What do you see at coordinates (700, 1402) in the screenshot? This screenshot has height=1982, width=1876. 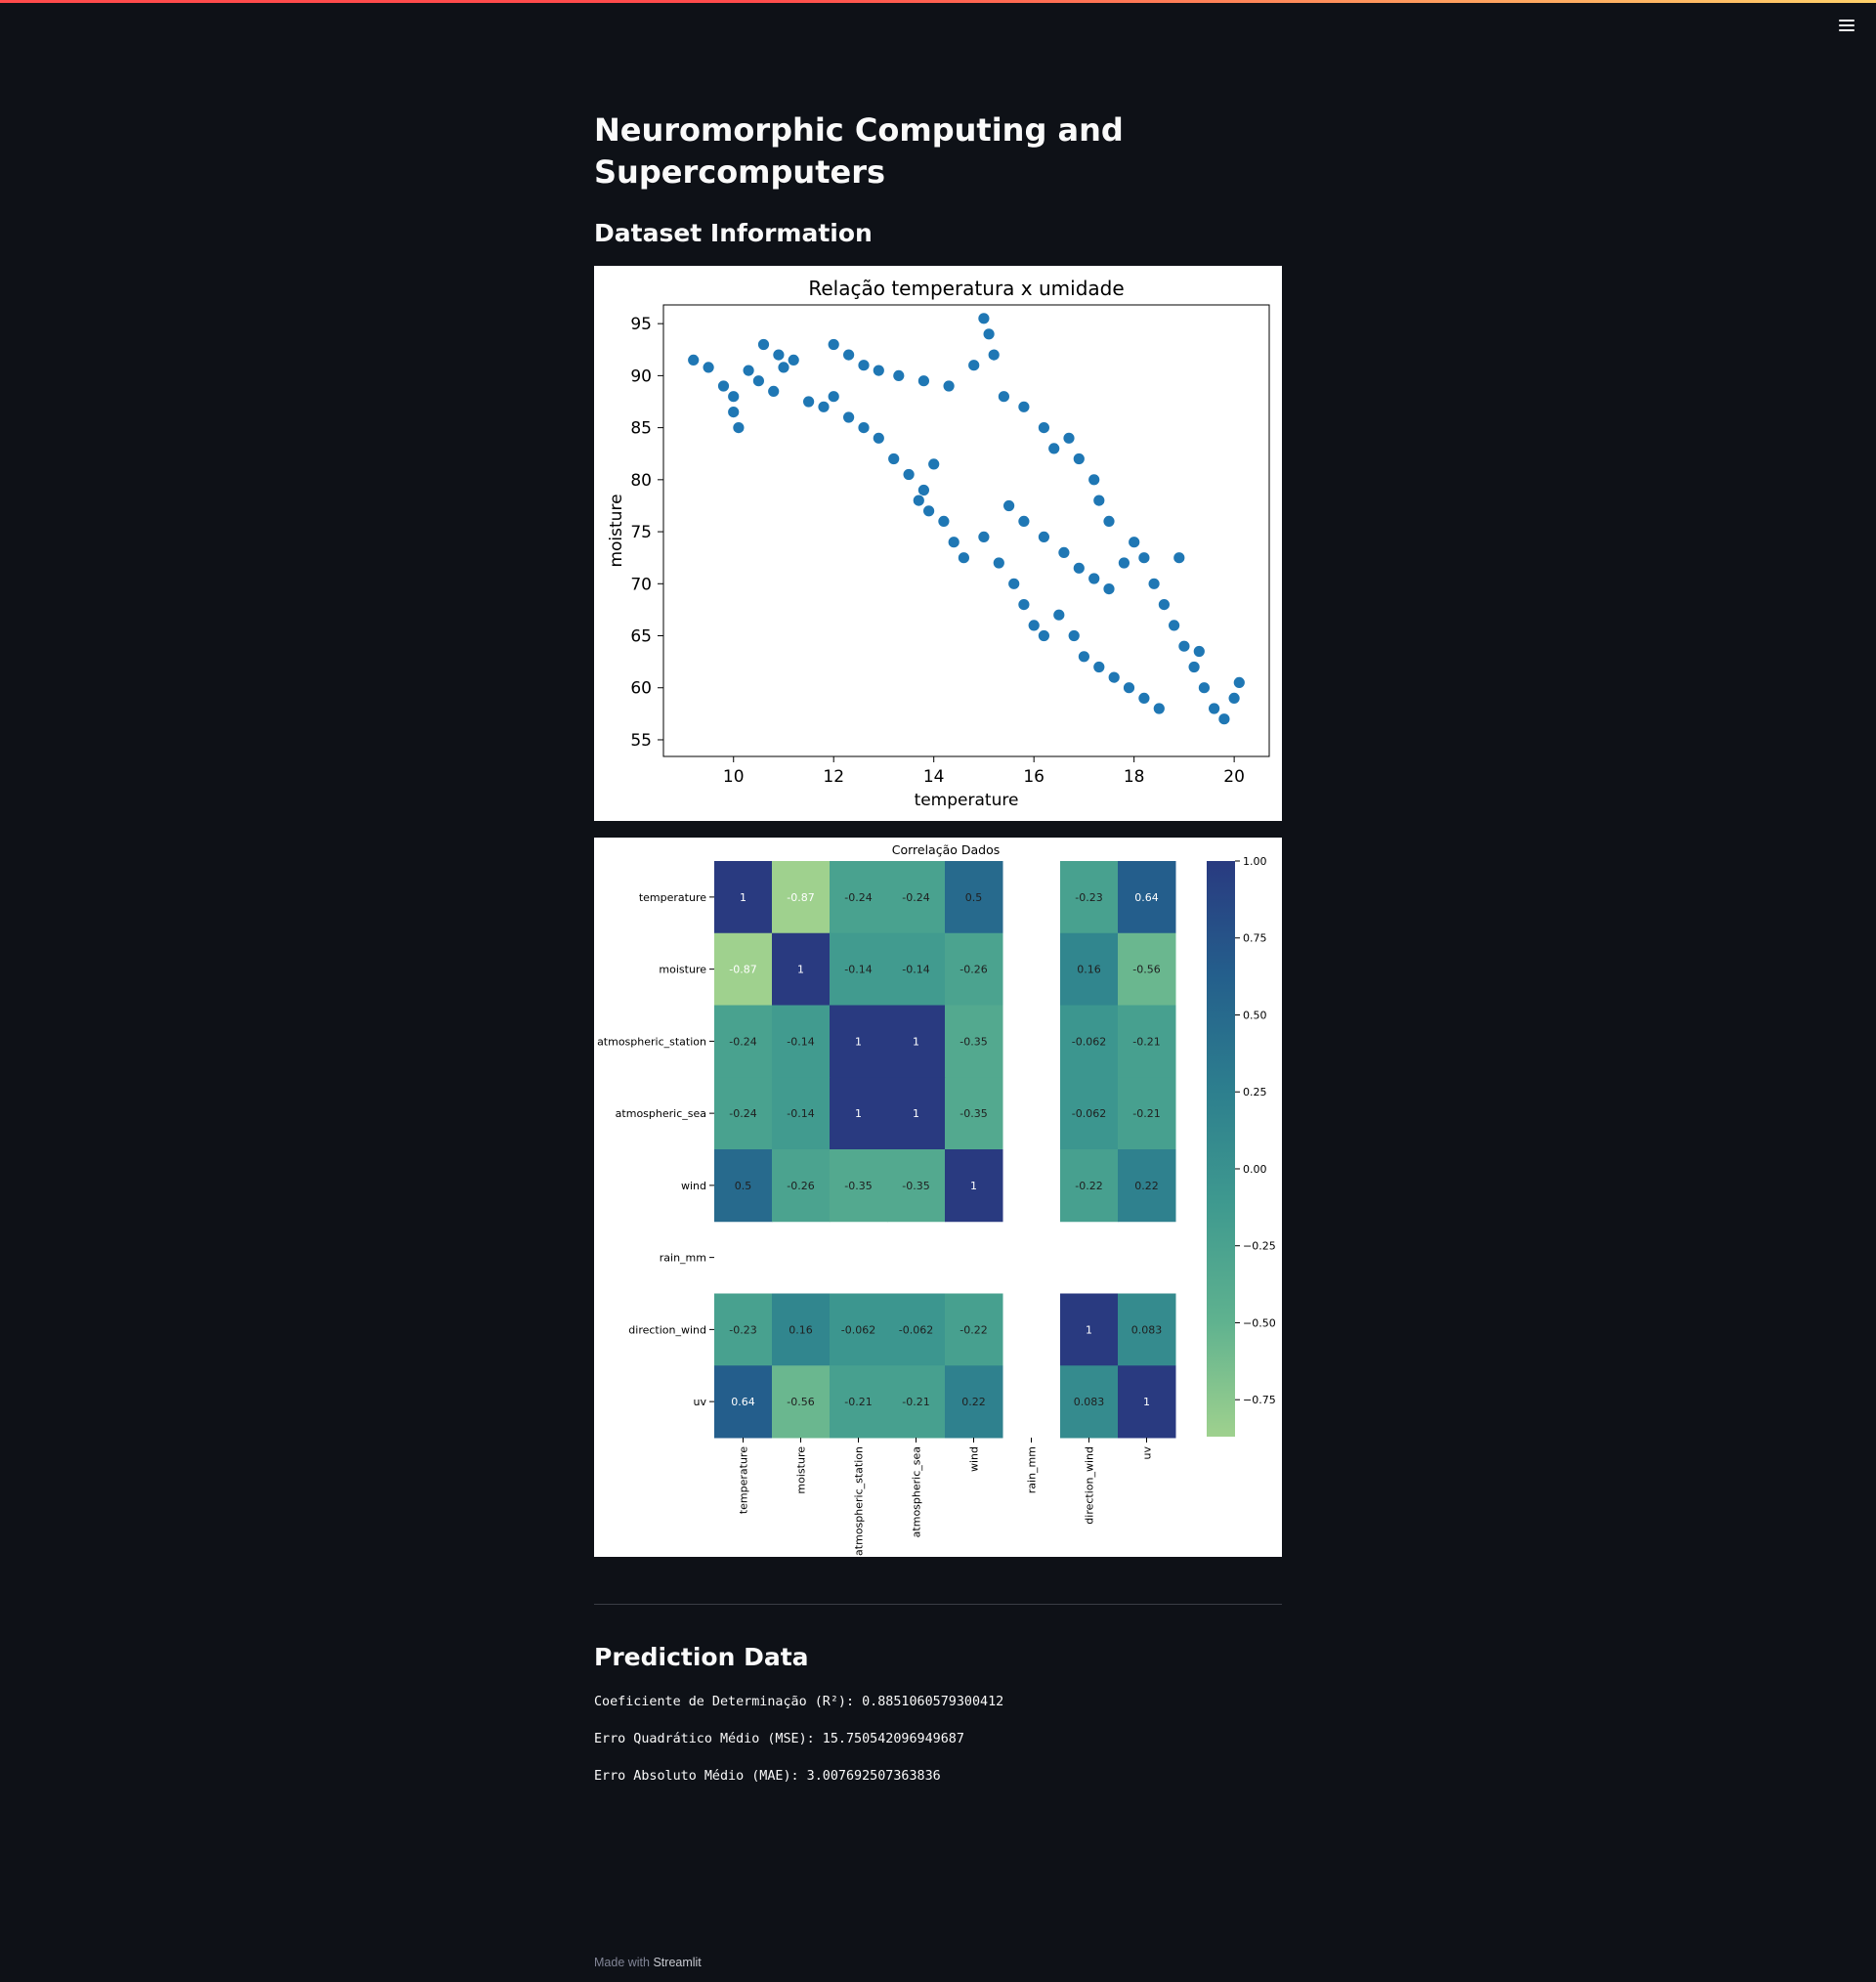 I see `heatmap-y-label: uv` at bounding box center [700, 1402].